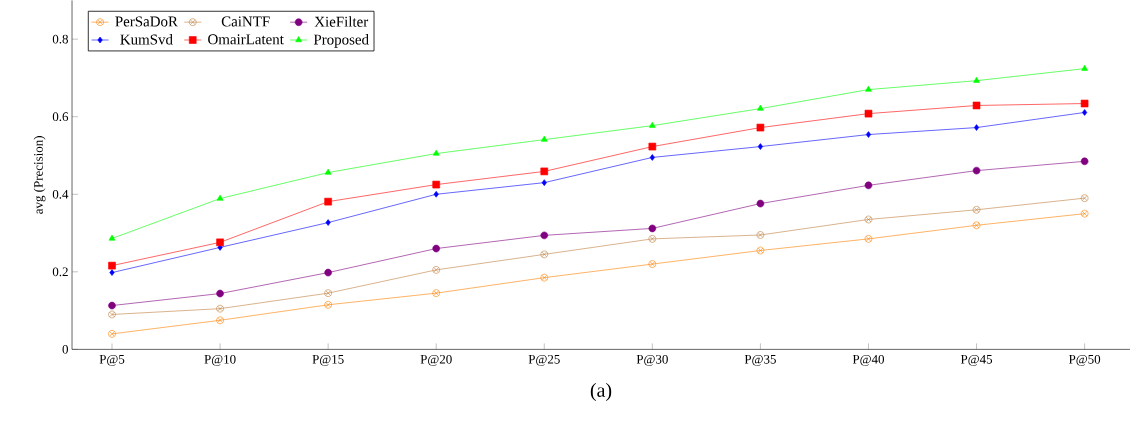 The height and width of the screenshot is (427, 1141). What do you see at coordinates (220, 360) in the screenshot?
I see `x-tick-label: P@10` at bounding box center [220, 360].